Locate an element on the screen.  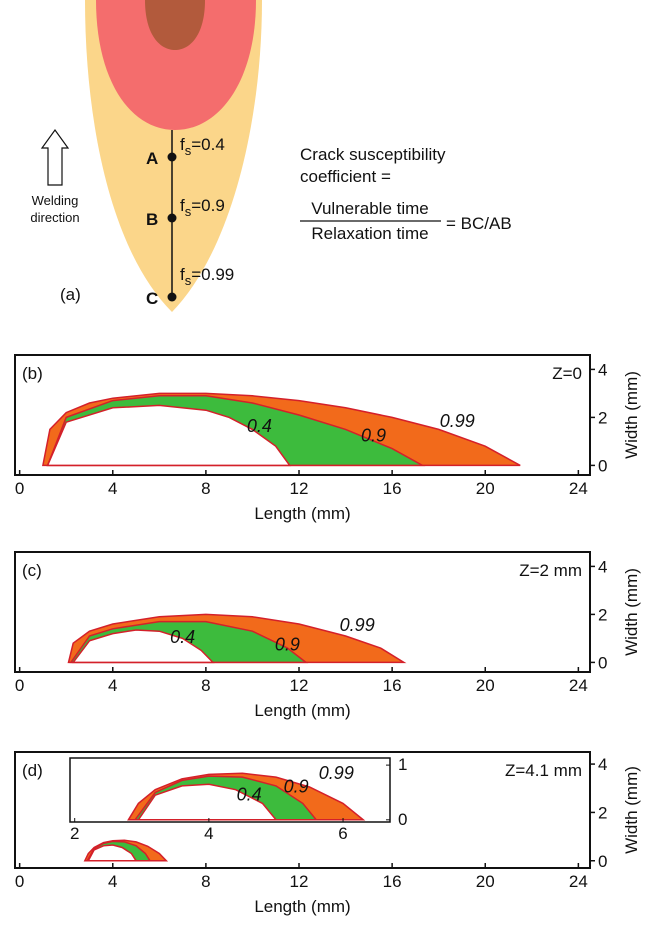
direction-label: Welding is located at coordinates (55, 200).